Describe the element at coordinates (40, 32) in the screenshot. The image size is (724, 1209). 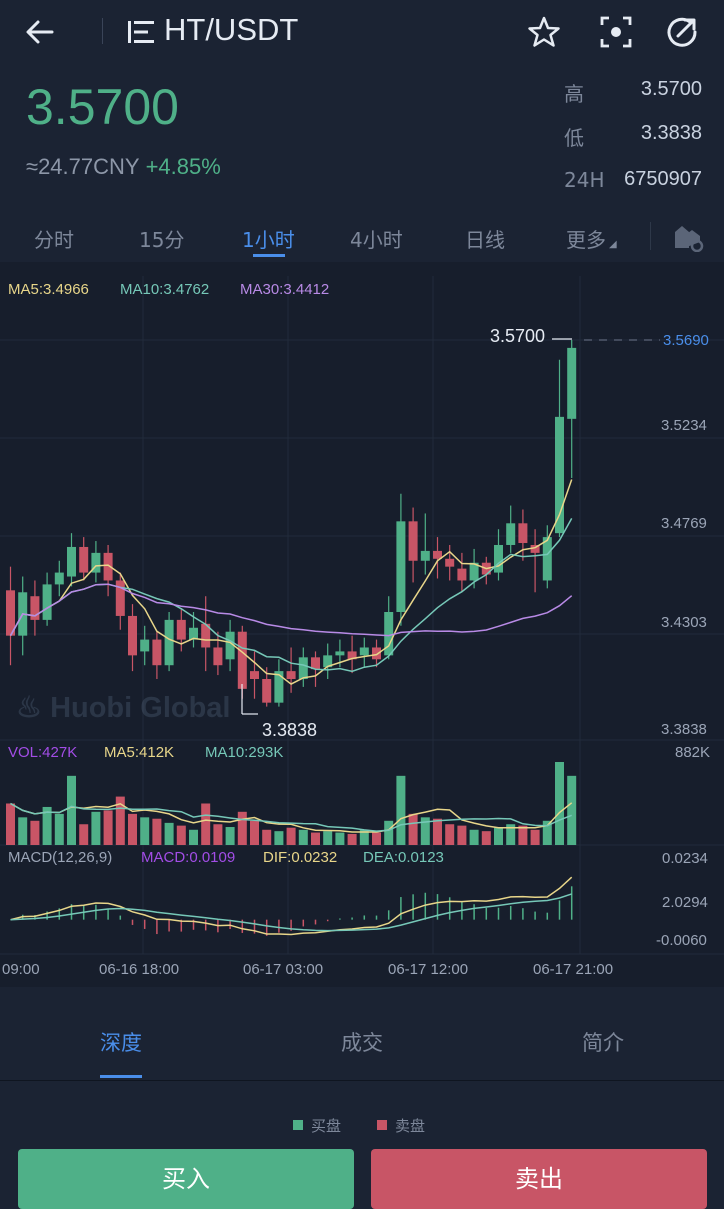
I see `back-arrow-icon` at that location.